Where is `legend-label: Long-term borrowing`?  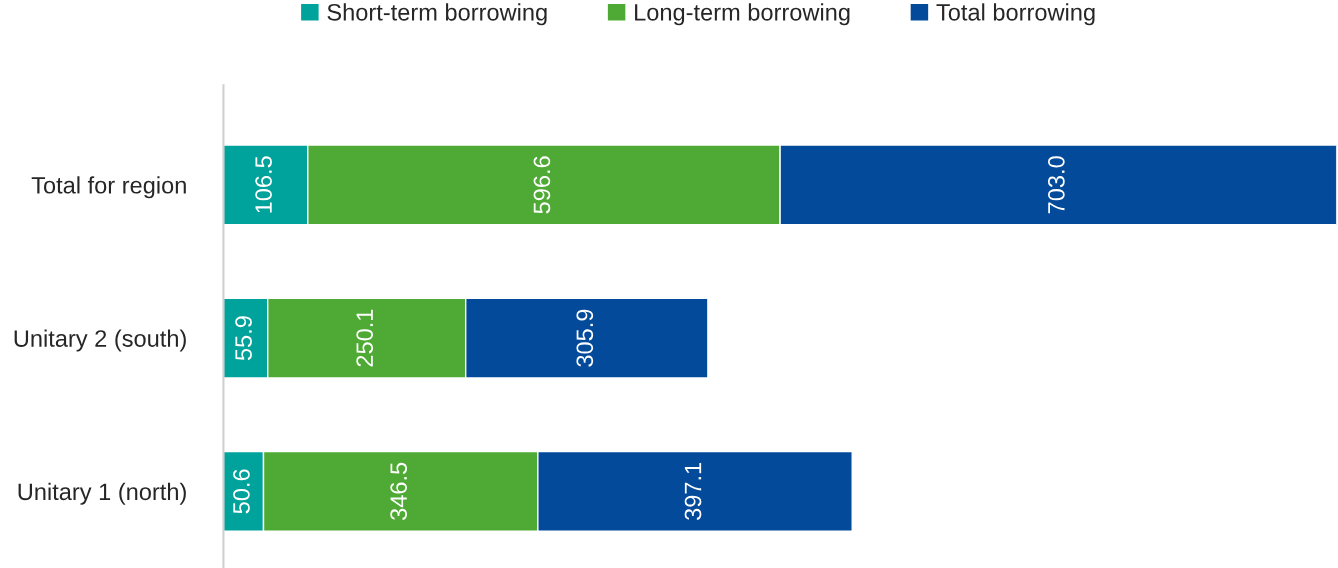
legend-label: Long-term borrowing is located at coordinates (742, 14).